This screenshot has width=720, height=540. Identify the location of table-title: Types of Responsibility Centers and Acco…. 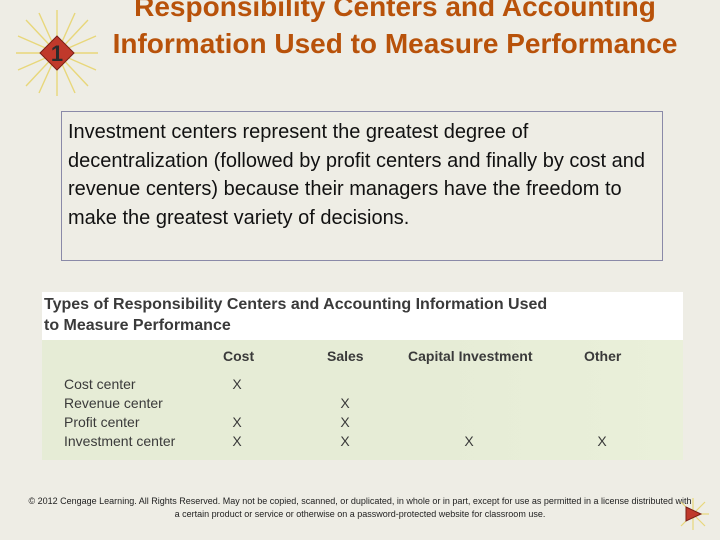
(296, 315).